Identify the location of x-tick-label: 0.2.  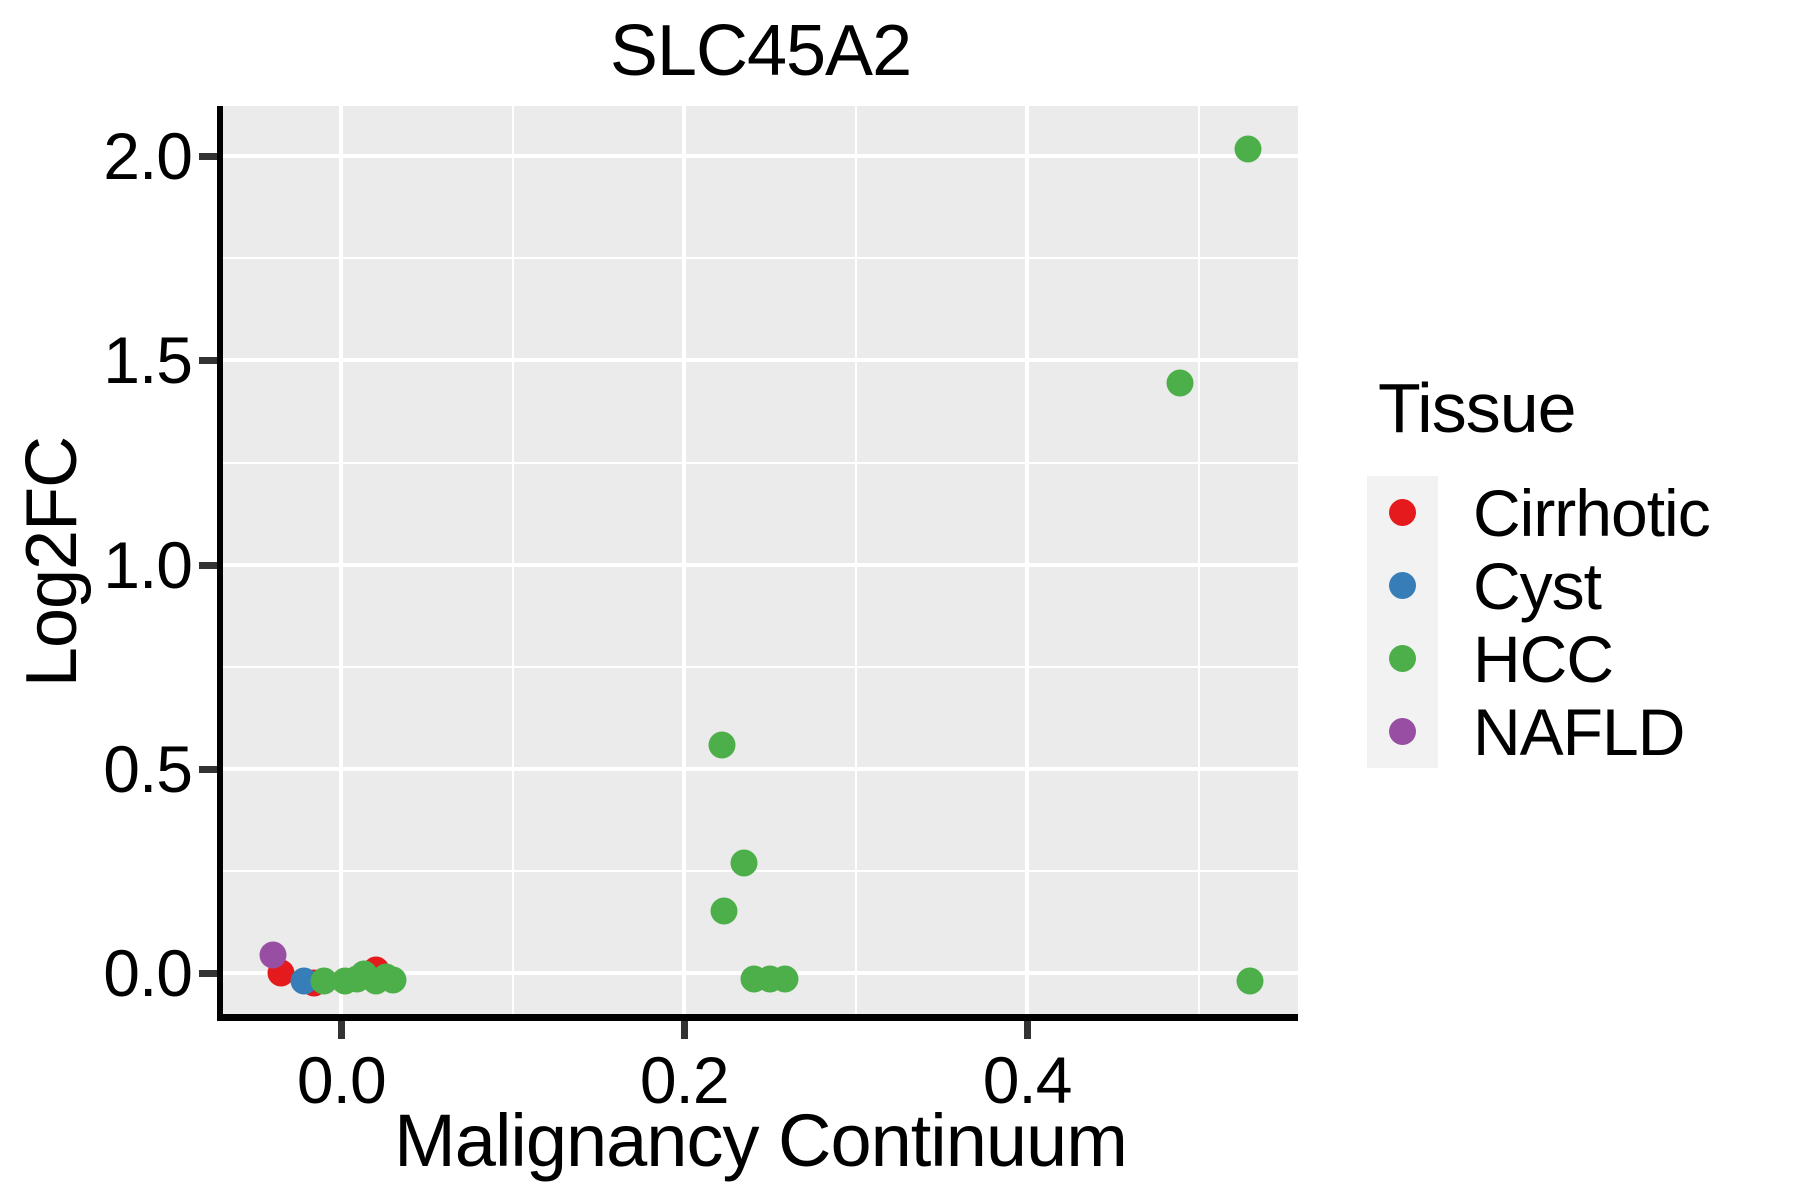
(684, 1080).